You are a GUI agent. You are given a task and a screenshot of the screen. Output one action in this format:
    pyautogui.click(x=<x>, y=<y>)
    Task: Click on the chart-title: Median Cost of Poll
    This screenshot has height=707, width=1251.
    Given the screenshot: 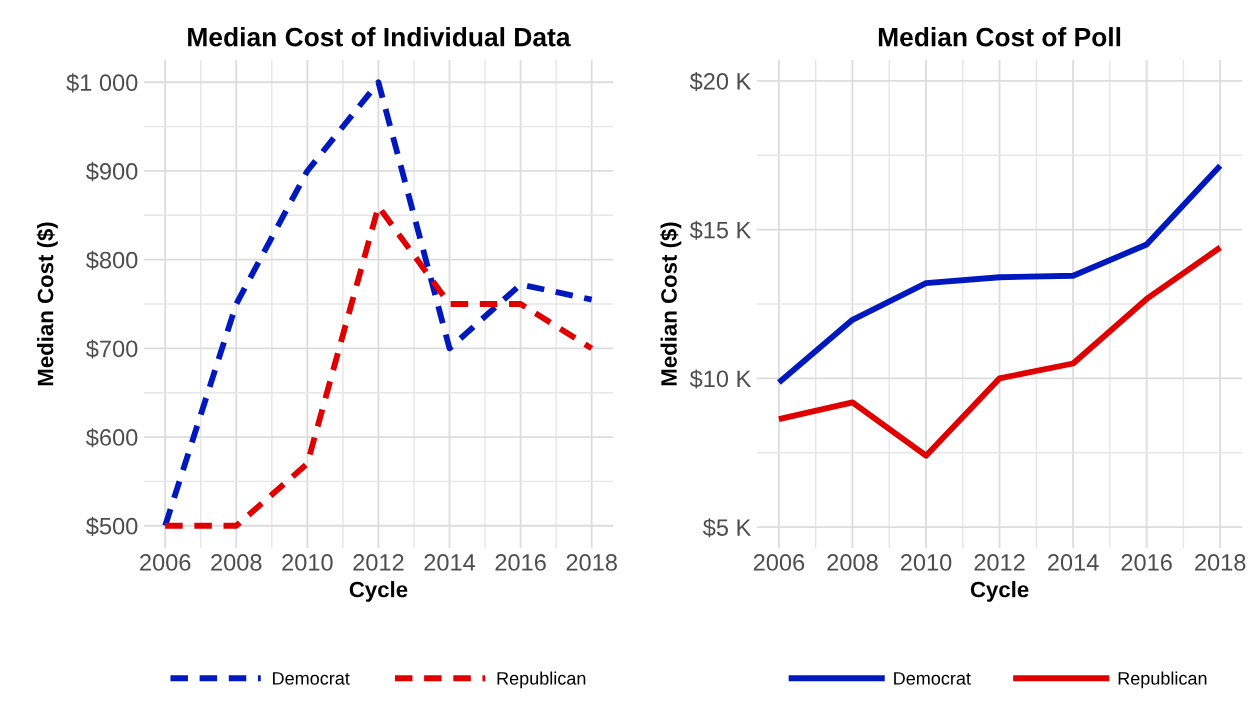 What is the action you would take?
    pyautogui.click(x=999, y=37)
    